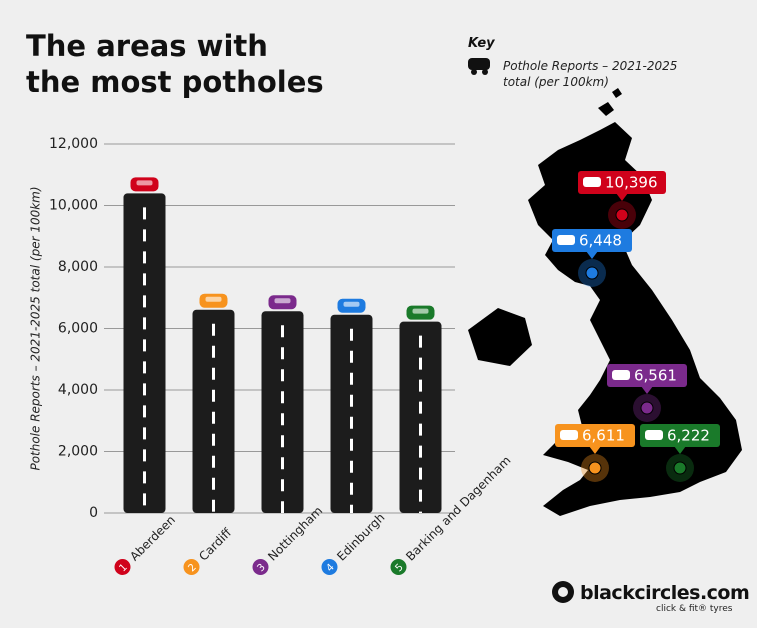 This screenshot has width=757, height=628. Describe the element at coordinates (78, 329) in the screenshot. I see `y-tick-label: 6,000` at that location.